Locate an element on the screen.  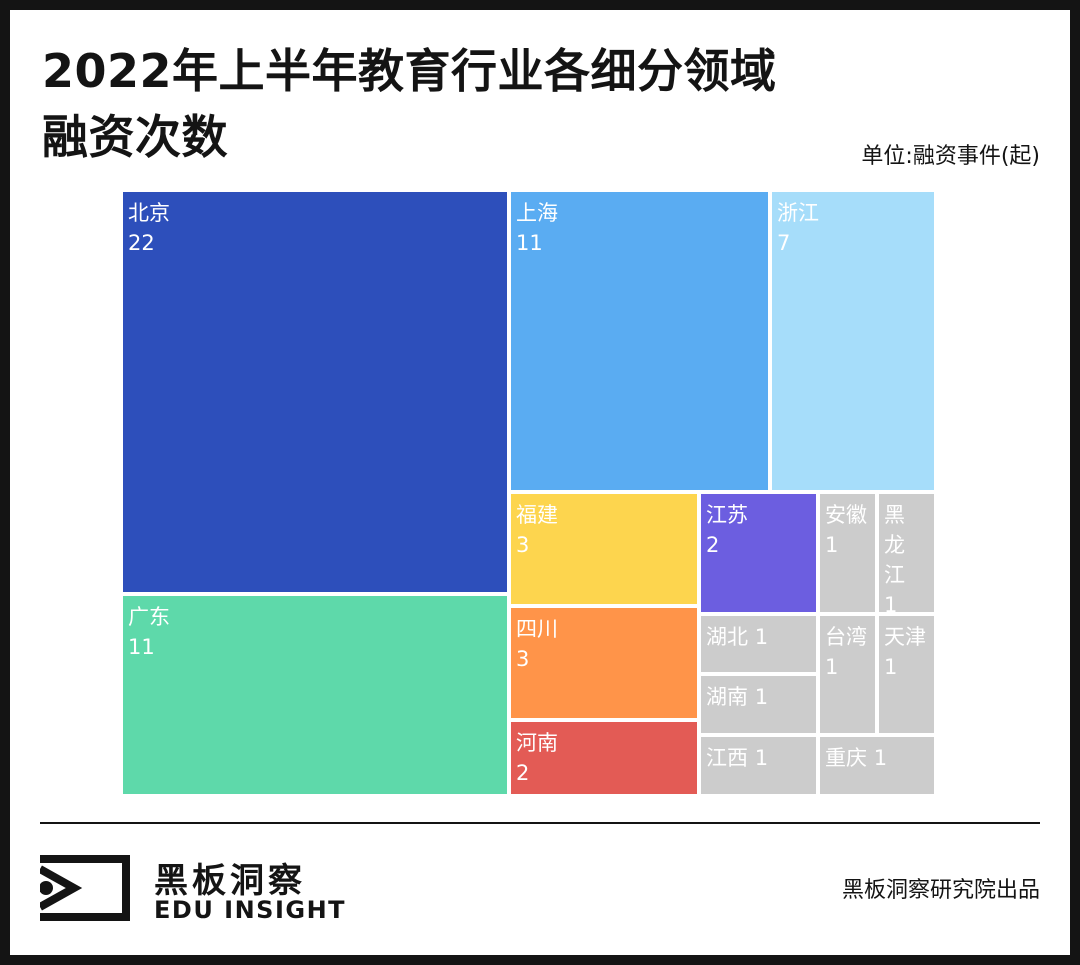
treemap-cell: 重庆 1 is located at coordinates (877, 765).